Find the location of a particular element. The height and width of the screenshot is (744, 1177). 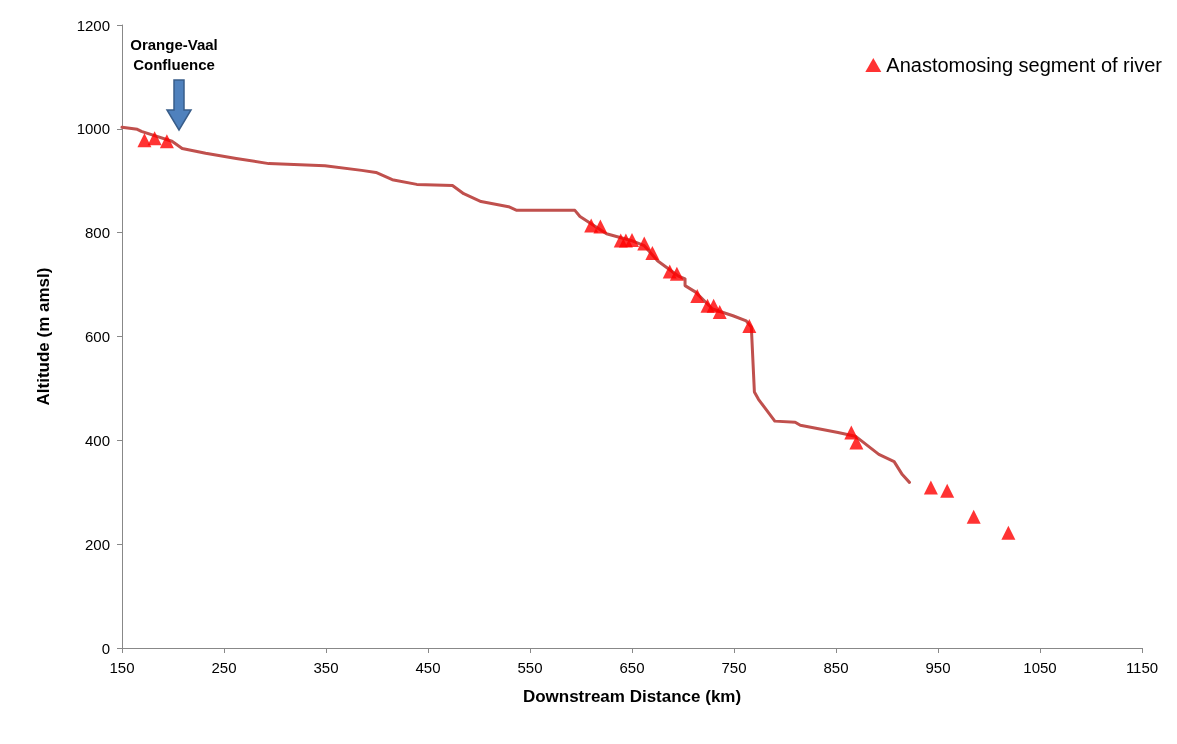

x-tick-label: 450 is located at coordinates (428, 667).